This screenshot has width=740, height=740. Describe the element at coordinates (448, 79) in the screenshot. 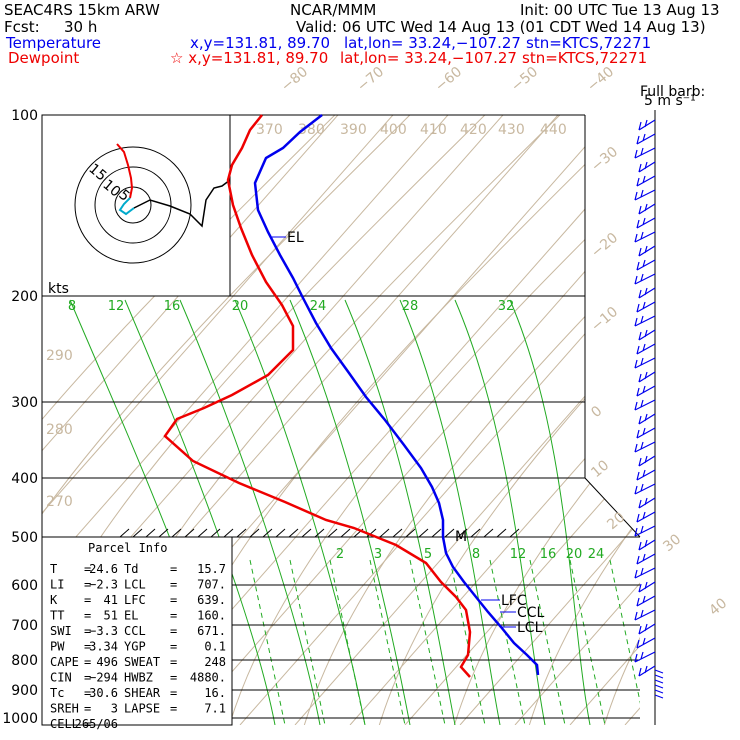

I see `isotherm-label: −60` at that location.